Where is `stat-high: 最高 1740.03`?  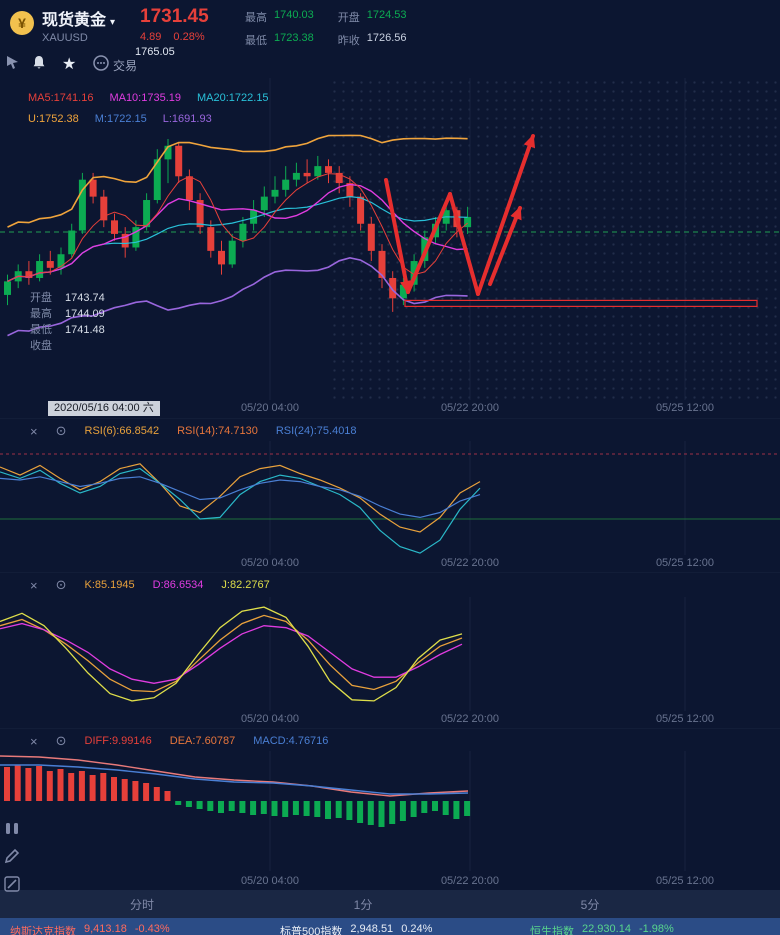
stat-high: 最高 1740.03 is located at coordinates (279, 17).